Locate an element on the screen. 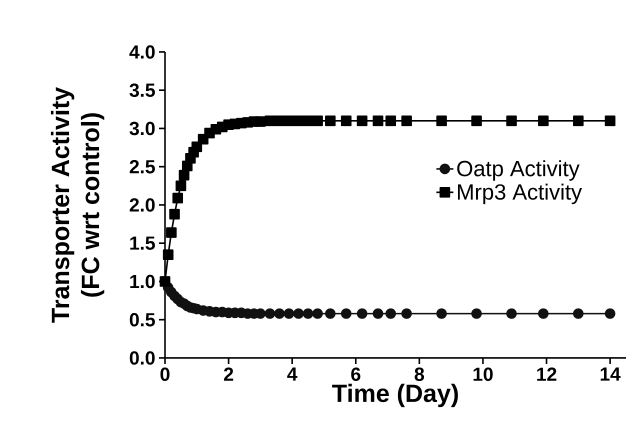 This screenshot has width=633, height=445. y-tick-label: 0.5 is located at coordinates (142, 319).